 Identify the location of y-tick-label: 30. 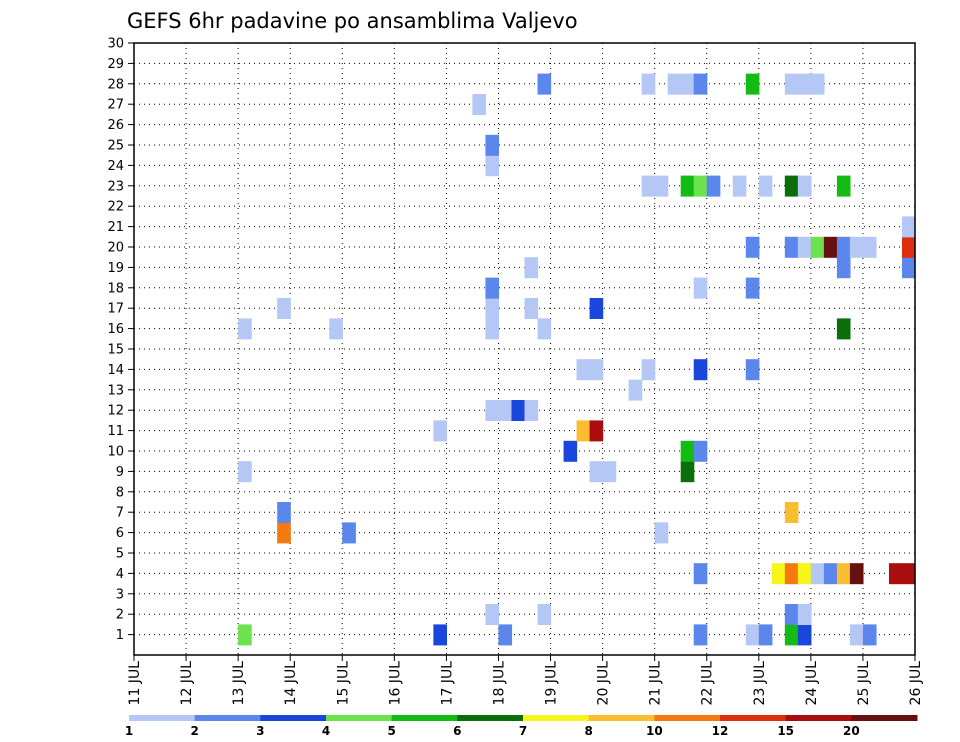
(115, 44).